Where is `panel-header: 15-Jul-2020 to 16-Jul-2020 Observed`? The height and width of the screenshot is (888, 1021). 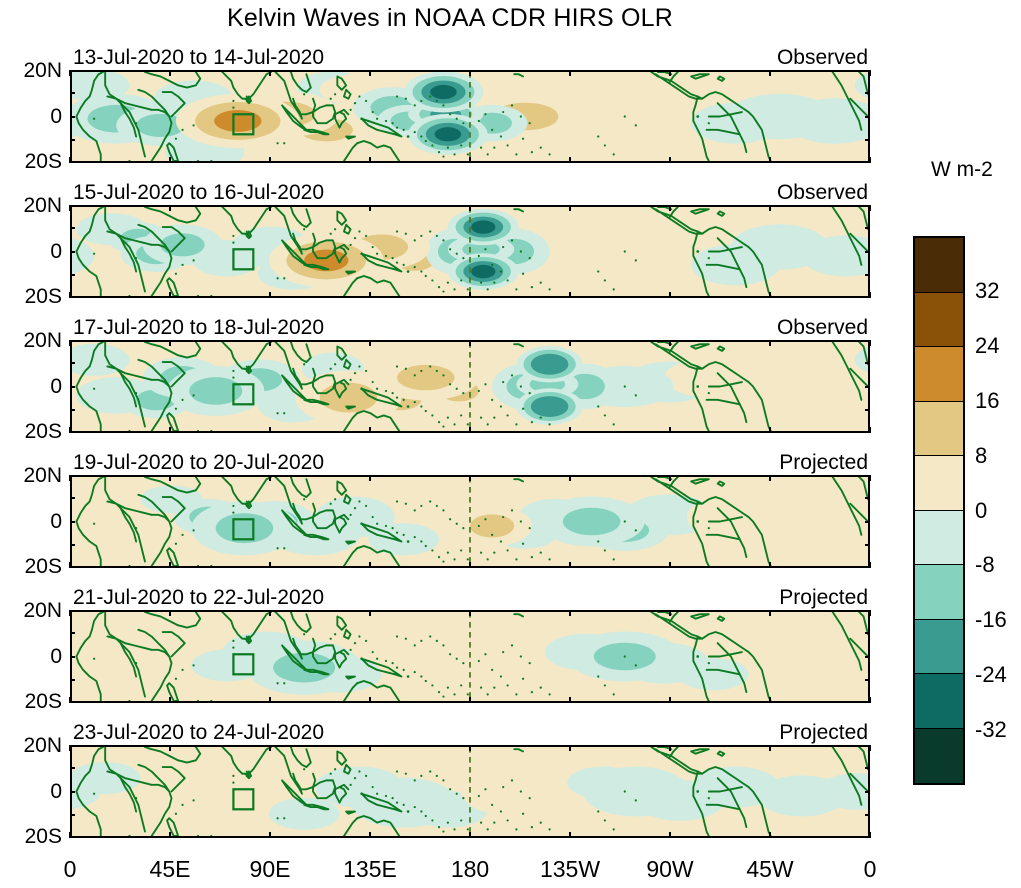 panel-header: 15-Jul-2020 to 16-Jul-2020 Observed is located at coordinates (470, 191).